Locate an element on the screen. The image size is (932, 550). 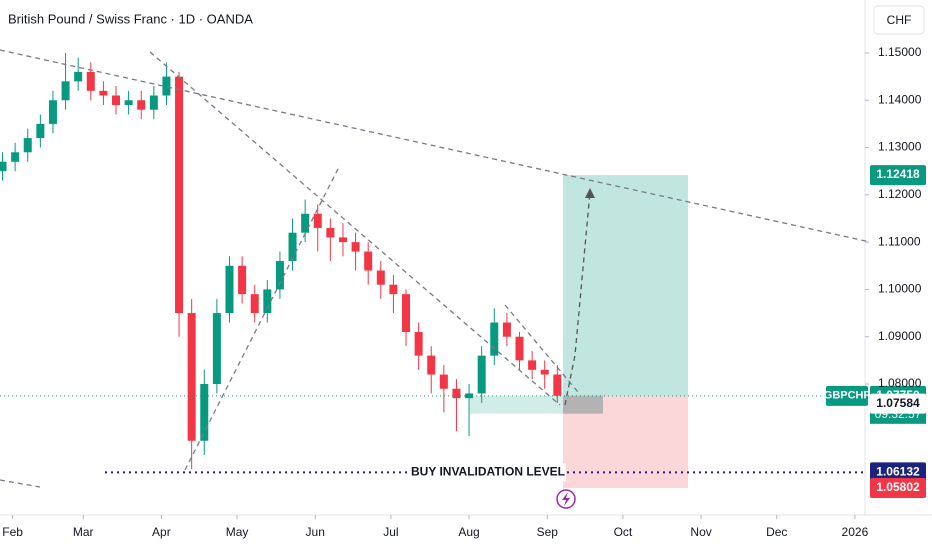
y-tick-label: 1.11000 is located at coordinates (899, 241).